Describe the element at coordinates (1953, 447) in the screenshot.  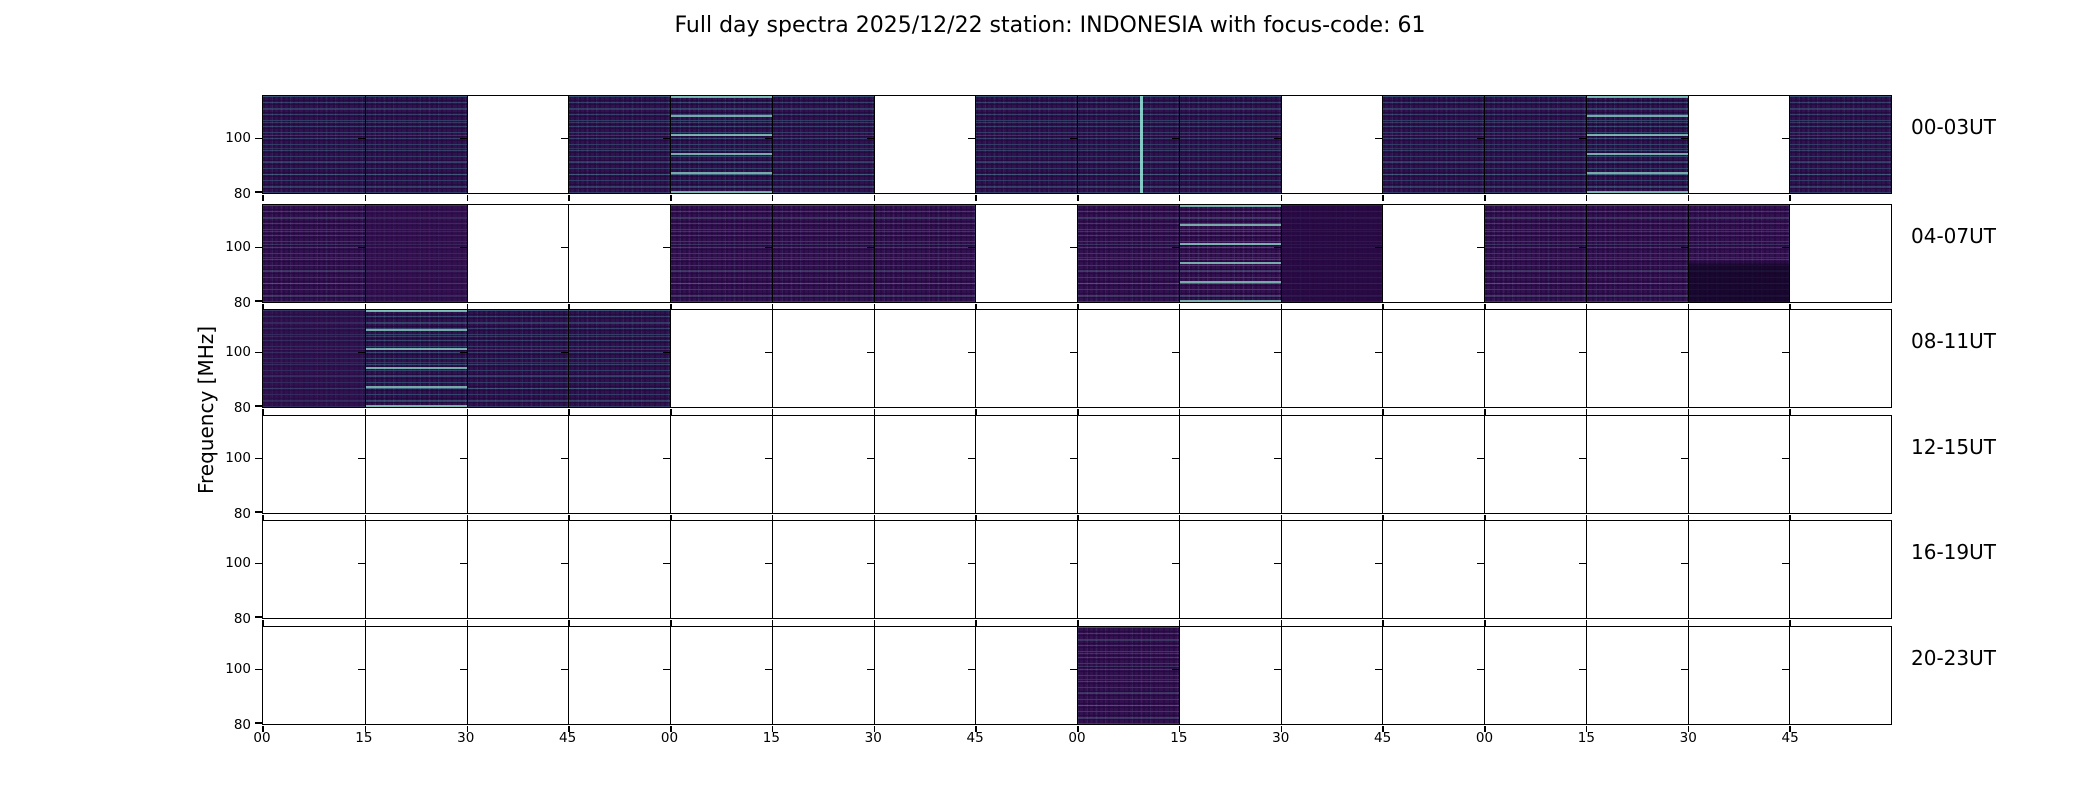
I see `row-label: 12-15UT` at that location.